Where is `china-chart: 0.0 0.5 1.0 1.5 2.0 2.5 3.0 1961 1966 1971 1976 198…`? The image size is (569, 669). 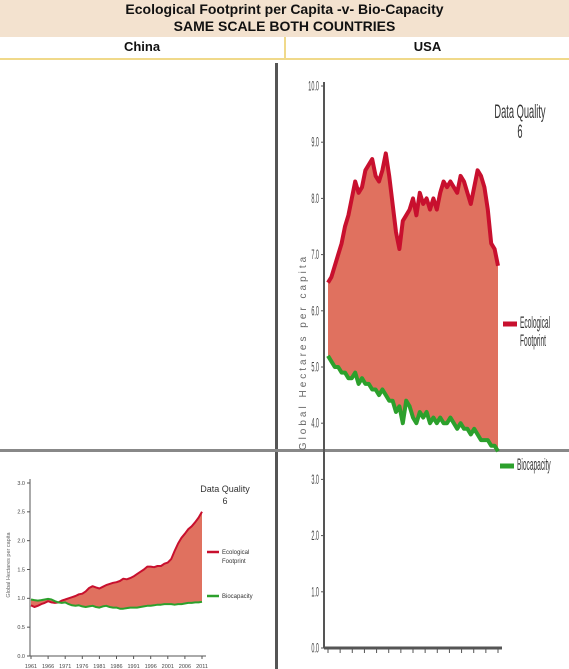
china-chart: 0.0 0.5 1.0 1.5 2.0 2.5 3.0 1961 1966 1971 1976 198… is located at coordinates (129, 574).